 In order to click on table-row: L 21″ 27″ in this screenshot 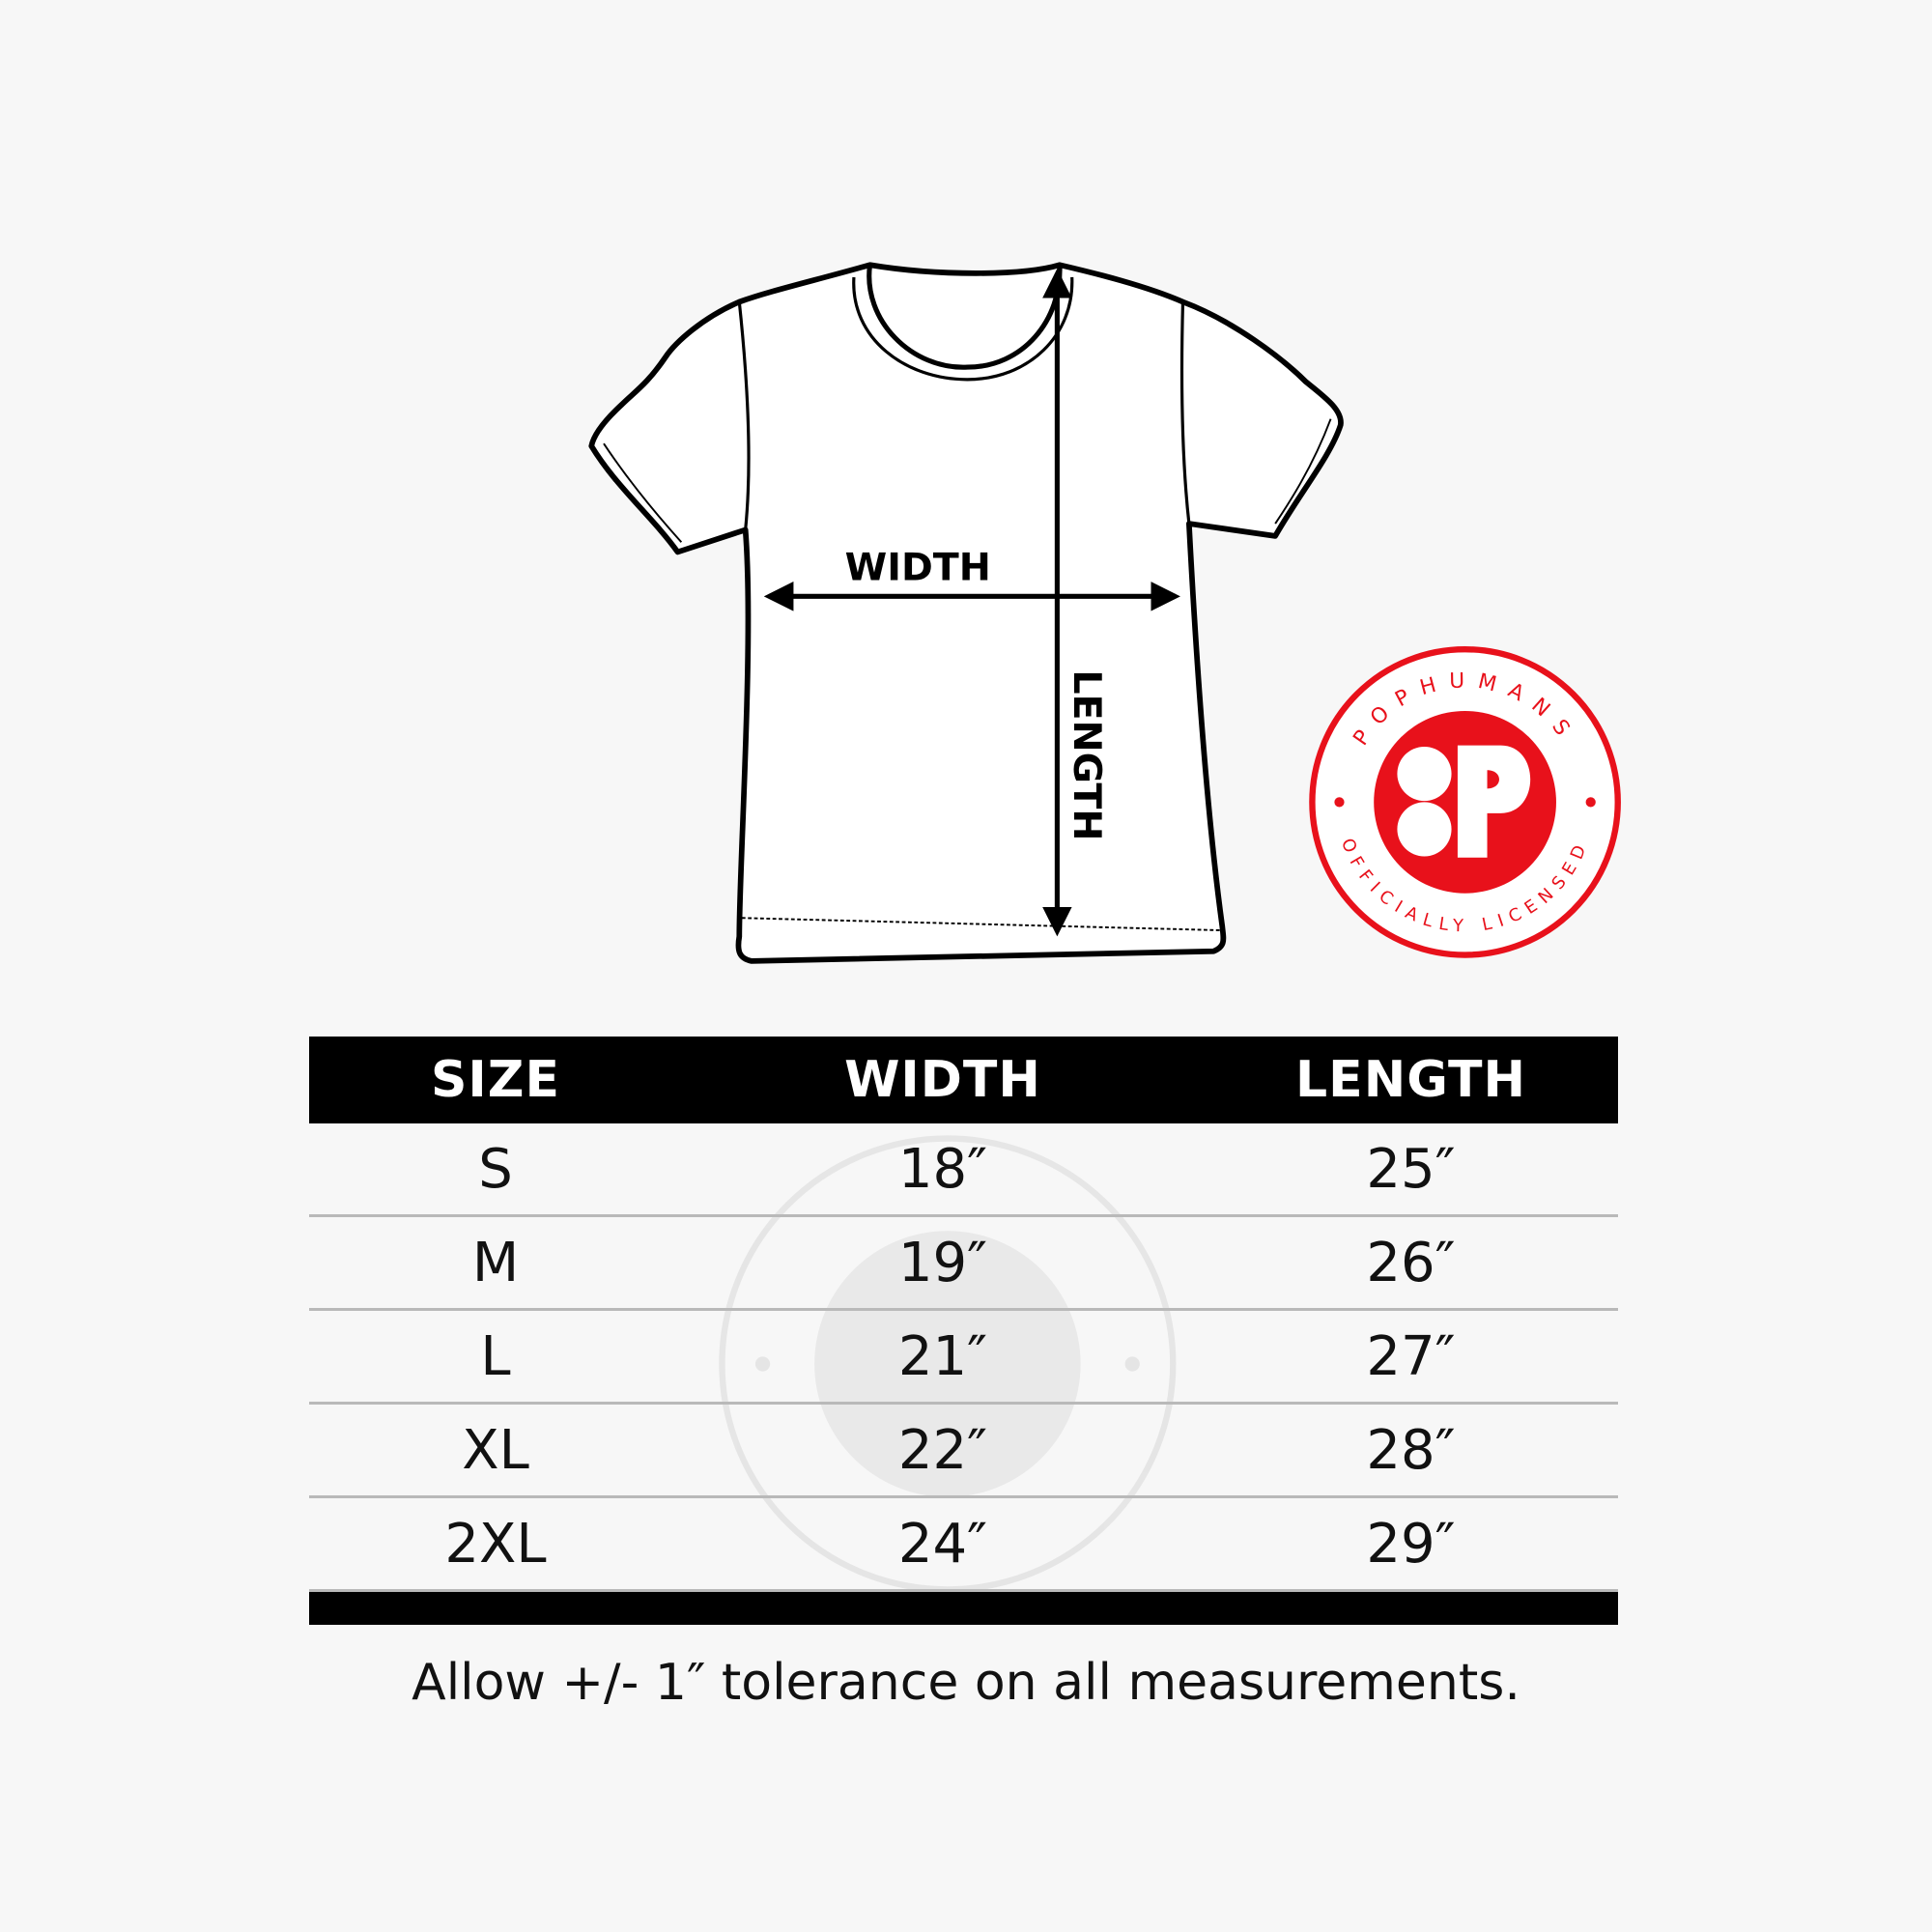, I will do `click(963, 1358)`.